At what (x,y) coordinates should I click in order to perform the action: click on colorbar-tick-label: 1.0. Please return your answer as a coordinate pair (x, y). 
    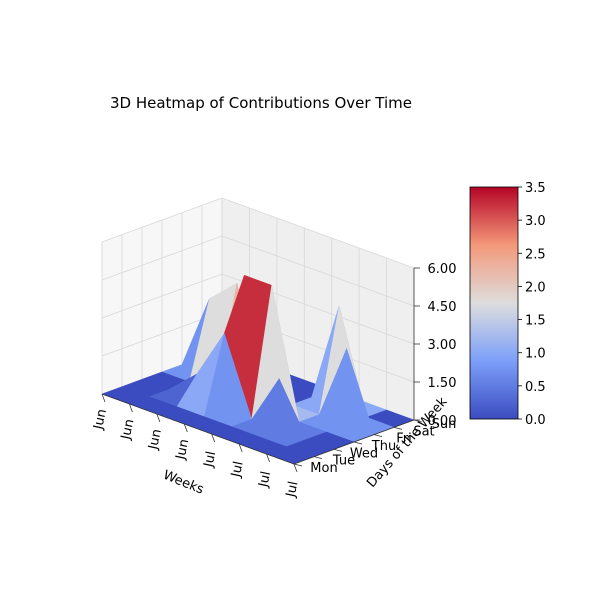
    Looking at the image, I should click on (535, 354).